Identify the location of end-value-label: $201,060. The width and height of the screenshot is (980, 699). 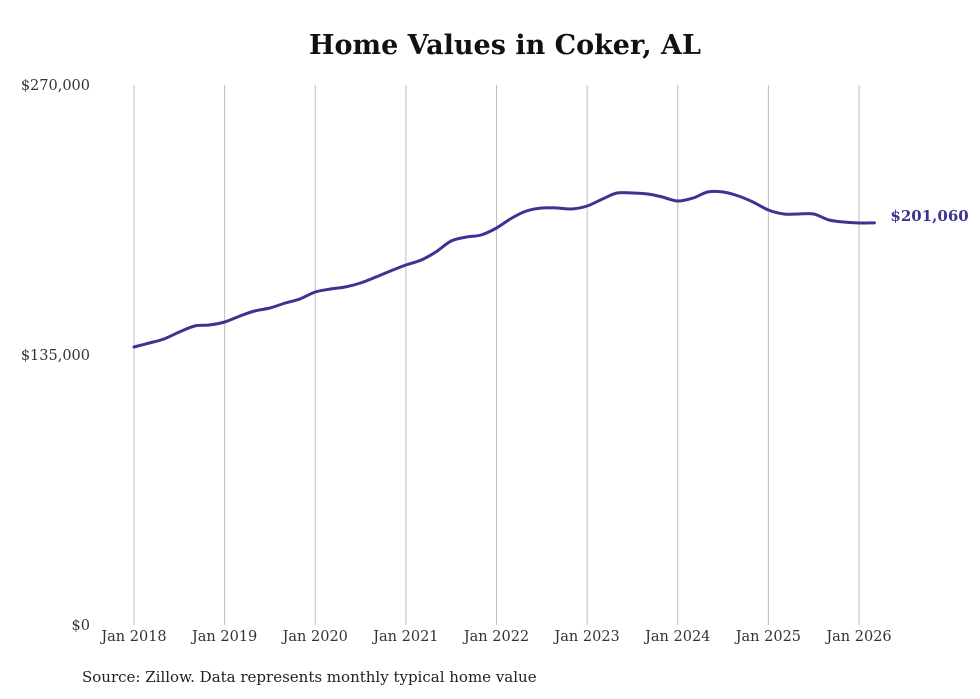
(929, 216).